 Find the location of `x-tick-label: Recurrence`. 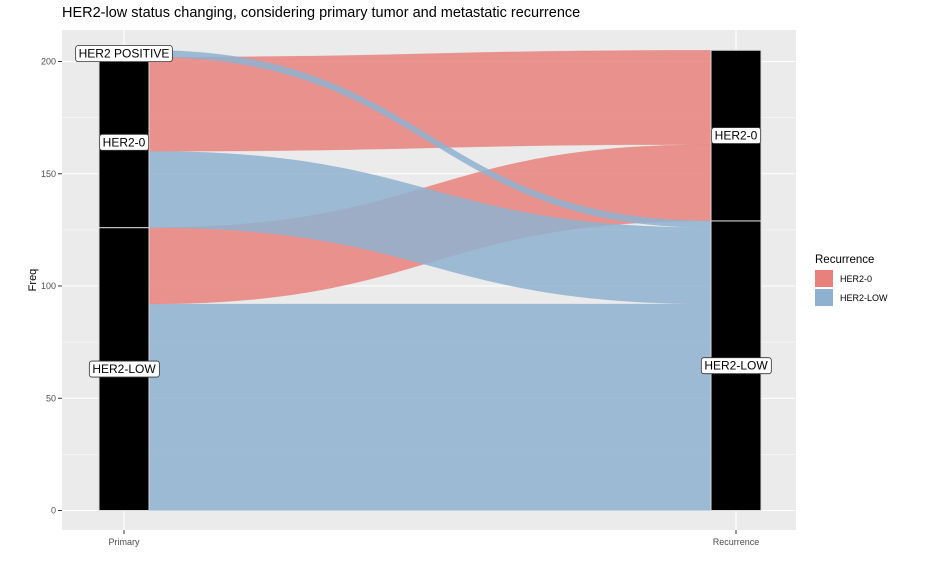

x-tick-label: Recurrence is located at coordinates (736, 542).